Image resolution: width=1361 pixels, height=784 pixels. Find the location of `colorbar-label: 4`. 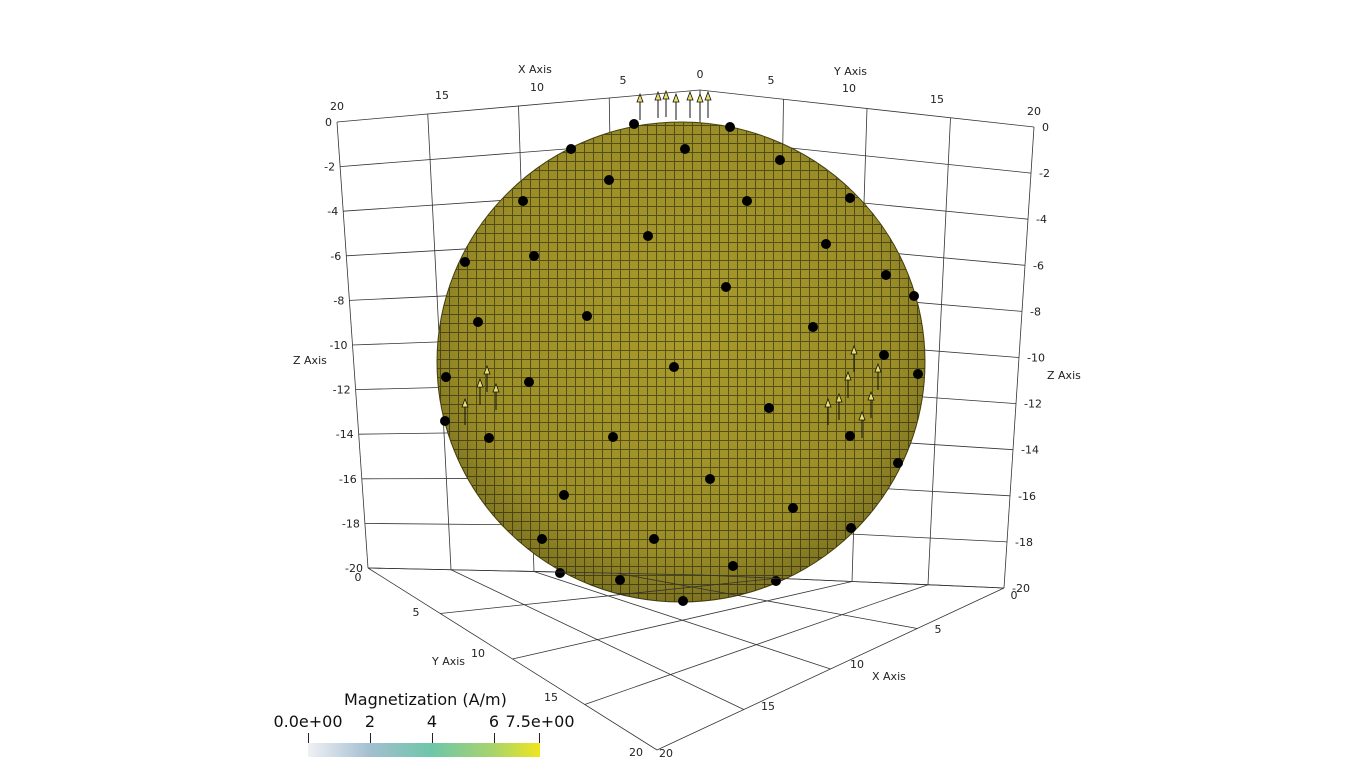

colorbar-label: 4 is located at coordinates (432, 721).